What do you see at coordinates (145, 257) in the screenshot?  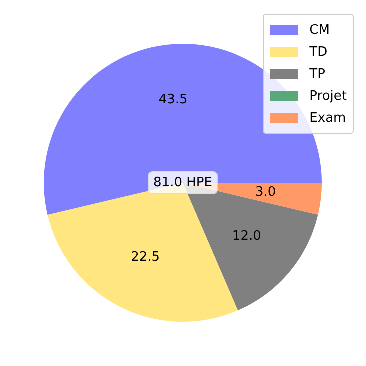 I see `data-label: 22.5` at bounding box center [145, 257].